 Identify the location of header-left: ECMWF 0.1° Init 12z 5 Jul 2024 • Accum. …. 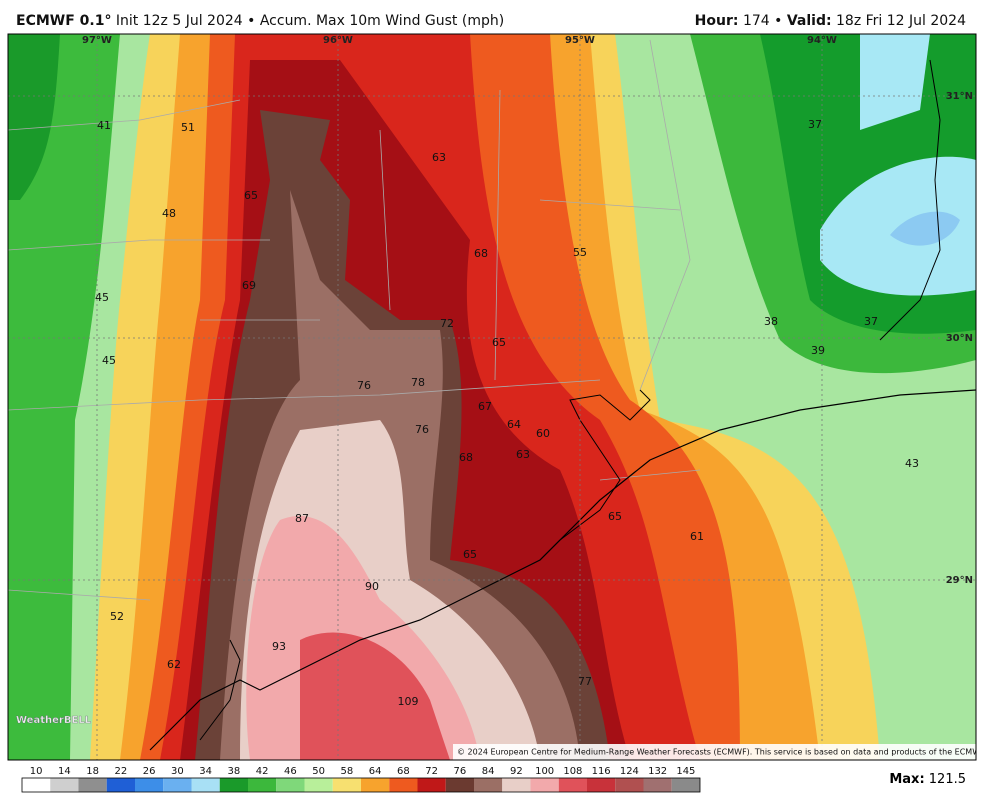
(260, 21).